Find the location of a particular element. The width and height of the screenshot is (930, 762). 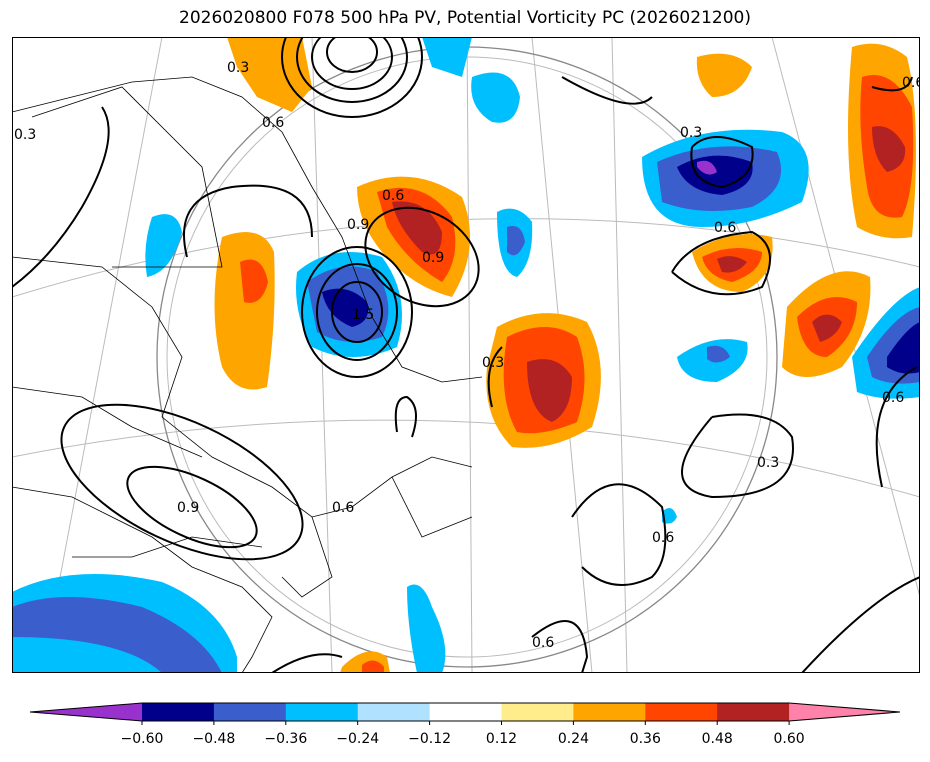

colorbar-tick-label: 0.36 is located at coordinates (645, 739).